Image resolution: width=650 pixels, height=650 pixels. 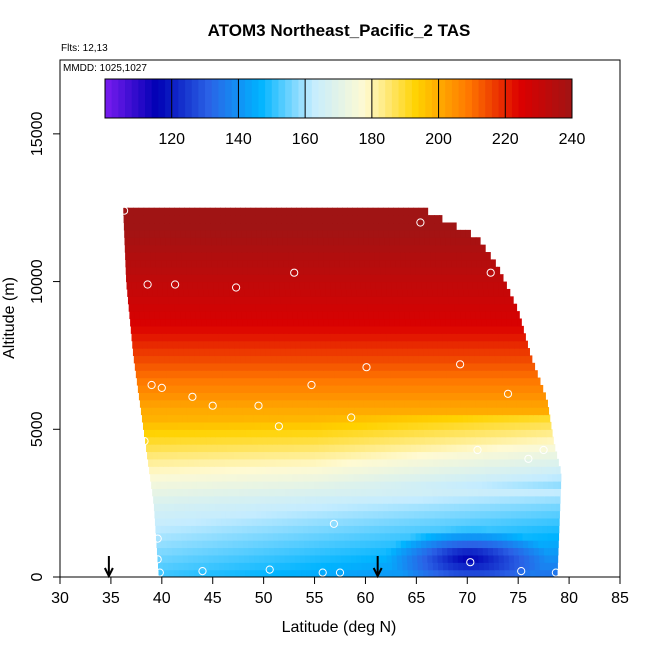 I want to click on down-arrow, so click(x=108, y=567).